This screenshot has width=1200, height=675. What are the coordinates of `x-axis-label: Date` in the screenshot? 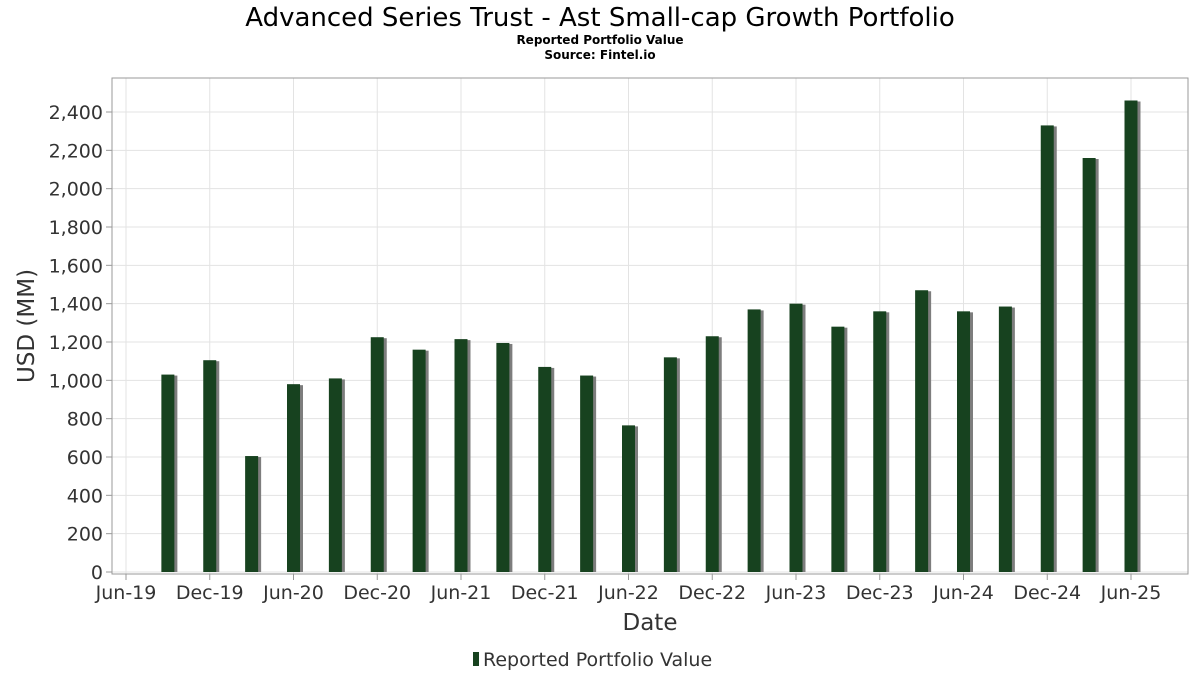 It's located at (650, 623).